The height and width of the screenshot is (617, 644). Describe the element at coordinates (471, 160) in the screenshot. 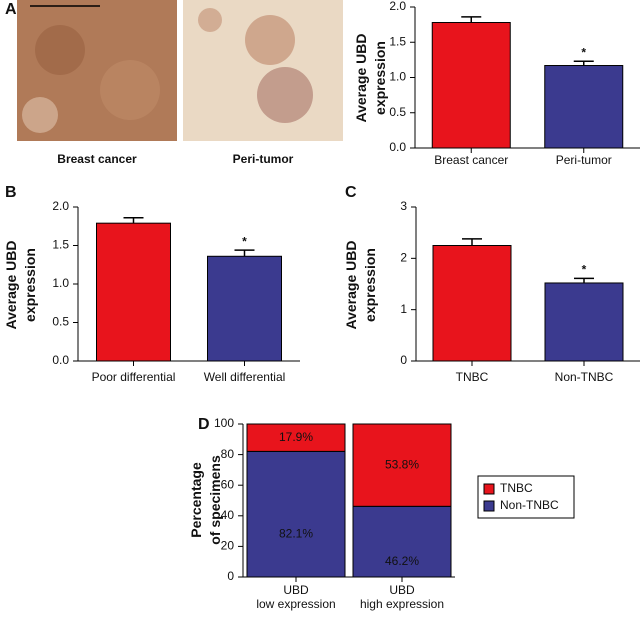

I see `x-tick-label: Breast cancer` at that location.